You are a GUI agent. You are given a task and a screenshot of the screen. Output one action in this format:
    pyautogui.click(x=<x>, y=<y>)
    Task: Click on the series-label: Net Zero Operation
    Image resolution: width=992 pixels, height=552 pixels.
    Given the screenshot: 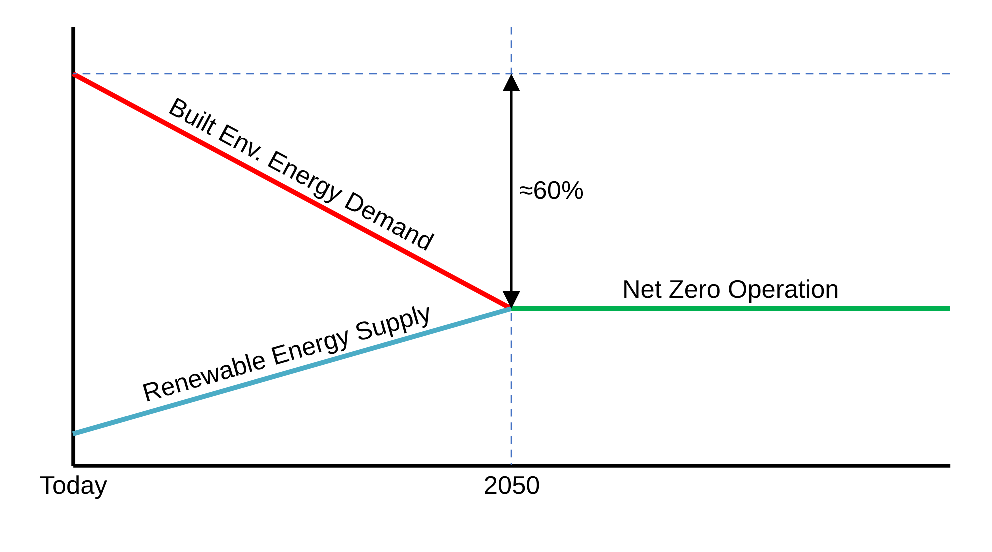 What is the action you would take?
    pyautogui.click(x=731, y=290)
    